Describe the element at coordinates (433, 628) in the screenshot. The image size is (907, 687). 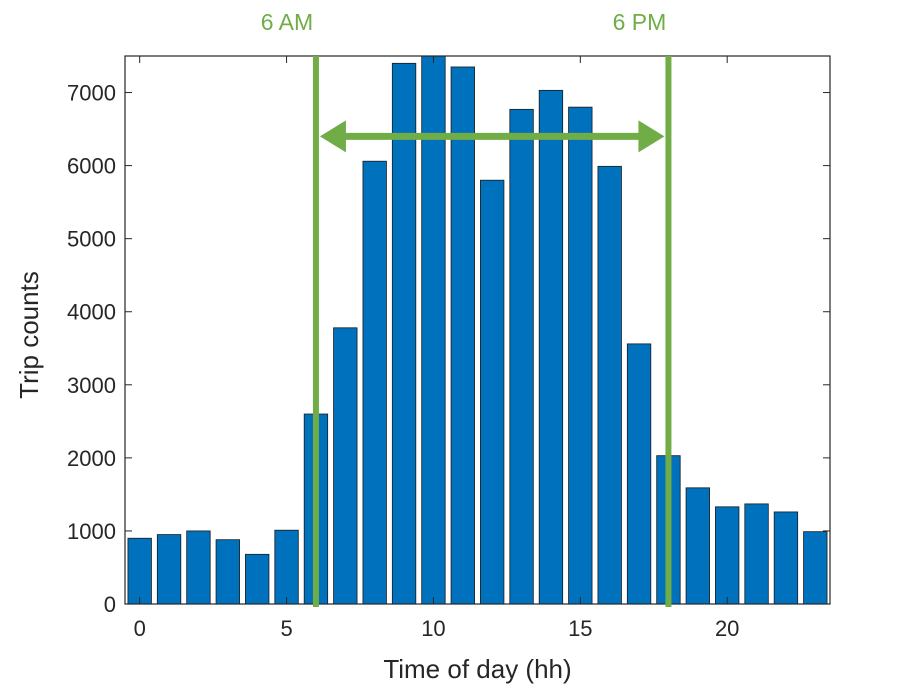
I see `x-tick-label: 10` at that location.